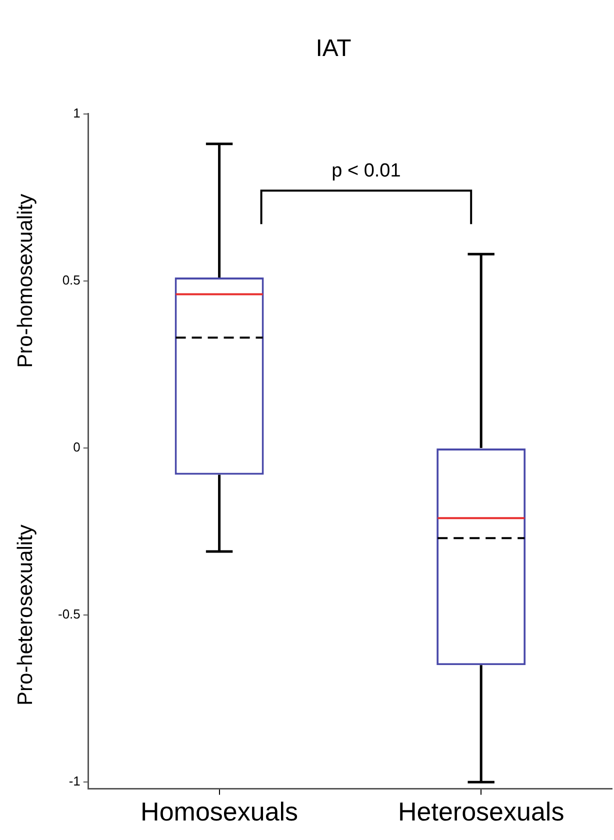  What do you see at coordinates (334, 48) in the screenshot?
I see `chart-title: IAT` at bounding box center [334, 48].